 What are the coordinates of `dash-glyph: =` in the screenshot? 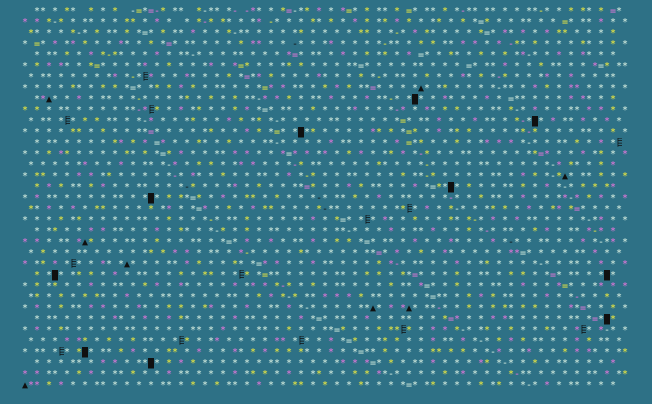 It's located at (145, 33).